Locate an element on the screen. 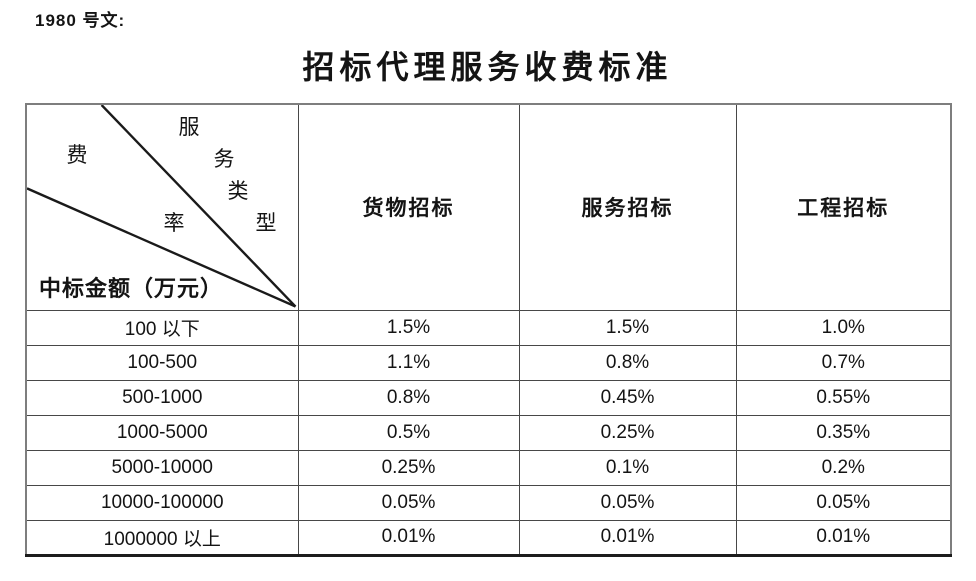 Image resolution: width=976 pixels, height=581 pixels. doc-number-label: 1980 号文: is located at coordinates (80, 20).